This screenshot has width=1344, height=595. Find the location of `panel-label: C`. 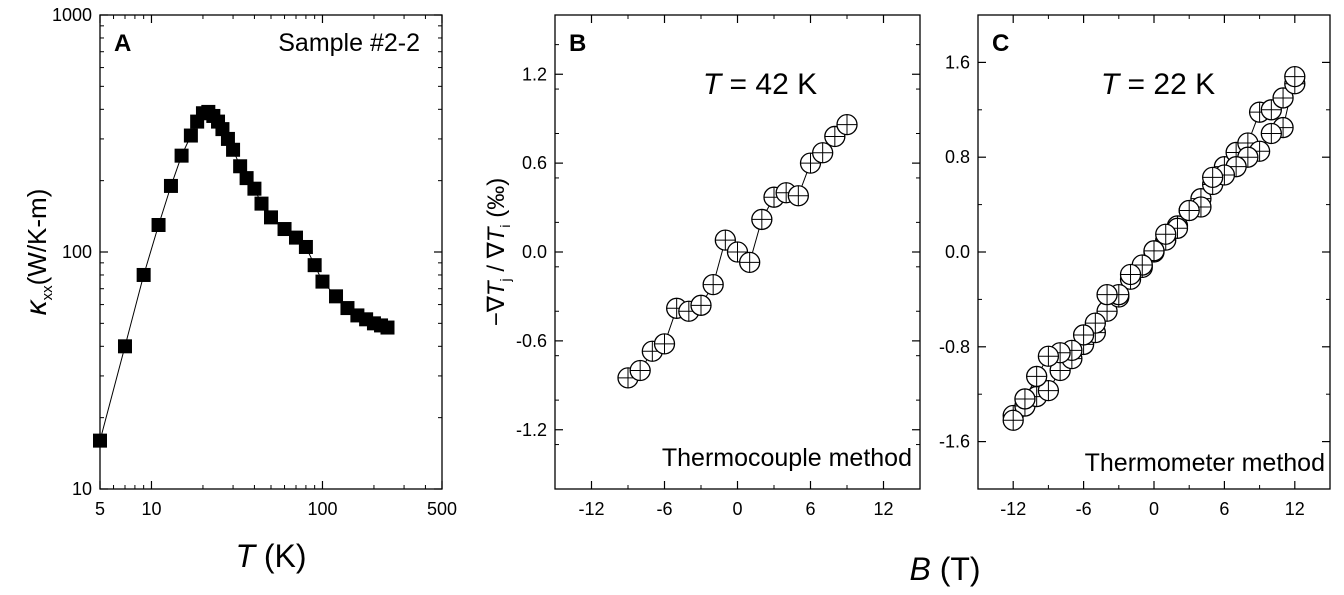

panel-label: C is located at coordinates (1000, 43).